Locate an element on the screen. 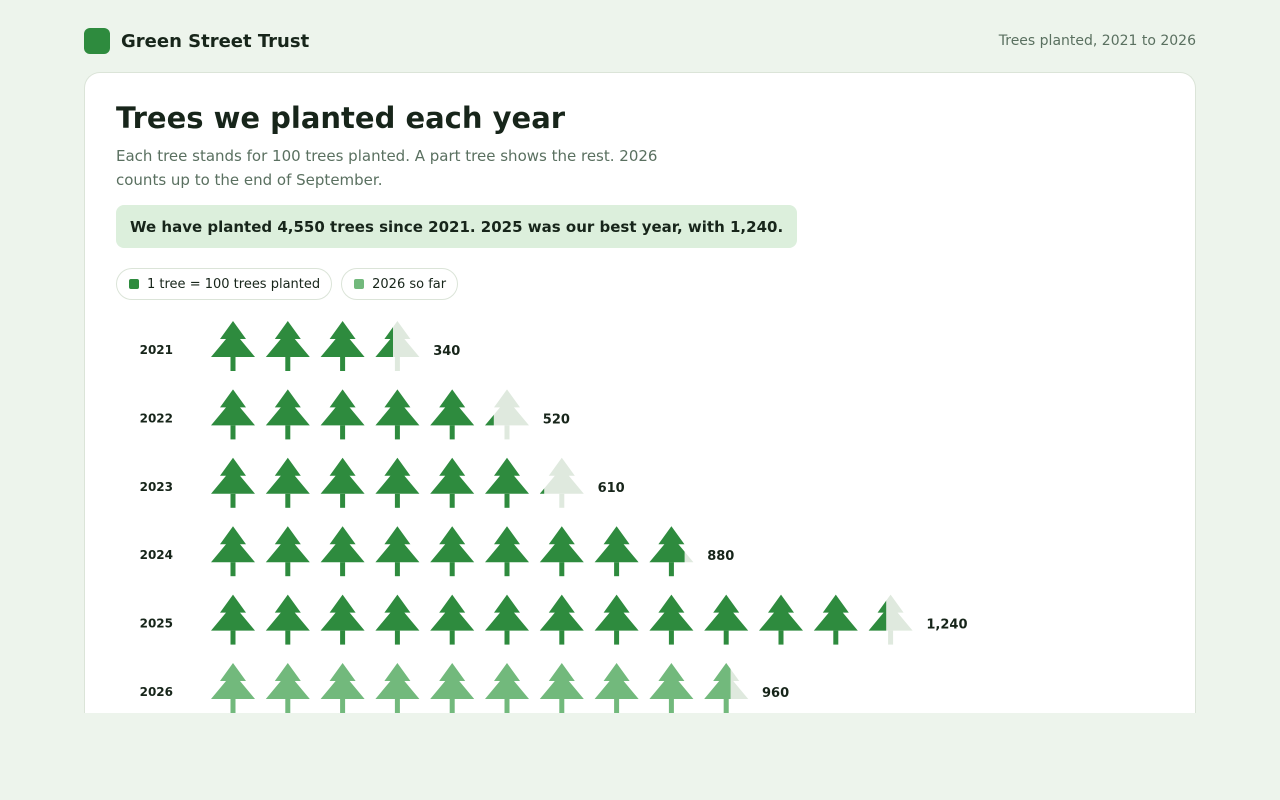 The width and height of the screenshot is (1280, 800). legend-item-unit: 1 tree = 100 trees planted is located at coordinates (224, 284).